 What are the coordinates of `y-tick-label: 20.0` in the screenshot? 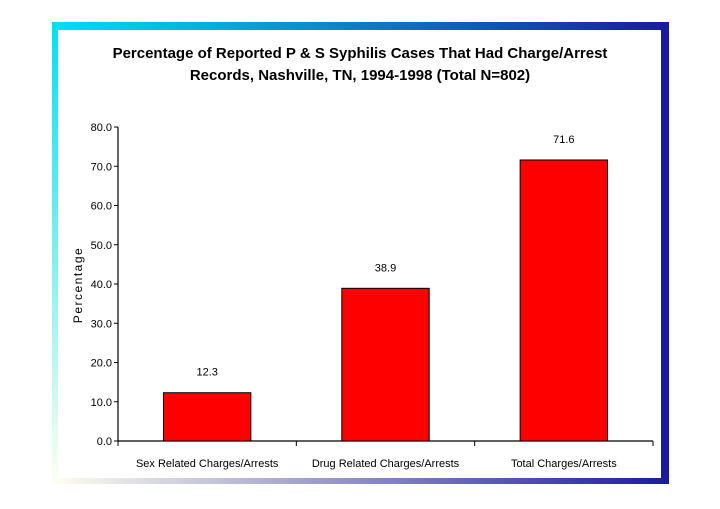 It's located at (101, 364).